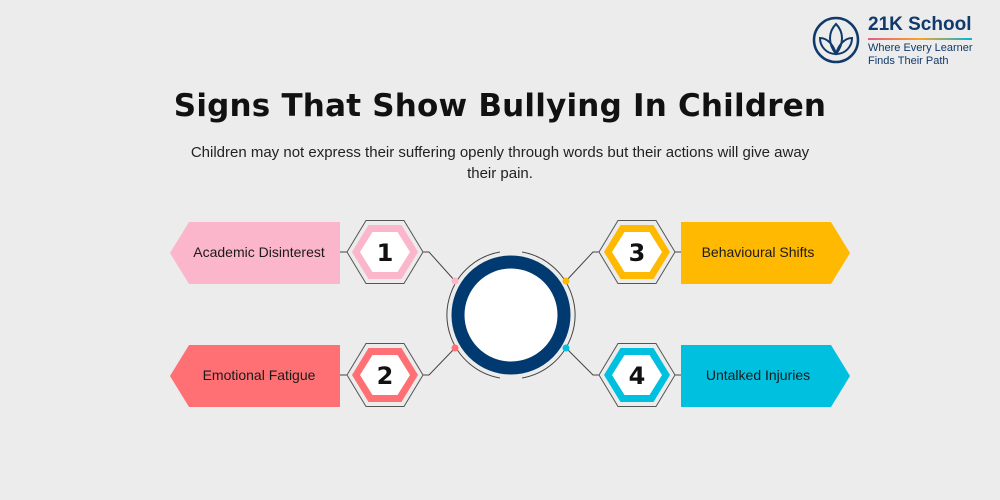 This screenshot has height=500, width=1000. I want to click on sign-item-1: Academic Disinterest 1, so click(314, 252).